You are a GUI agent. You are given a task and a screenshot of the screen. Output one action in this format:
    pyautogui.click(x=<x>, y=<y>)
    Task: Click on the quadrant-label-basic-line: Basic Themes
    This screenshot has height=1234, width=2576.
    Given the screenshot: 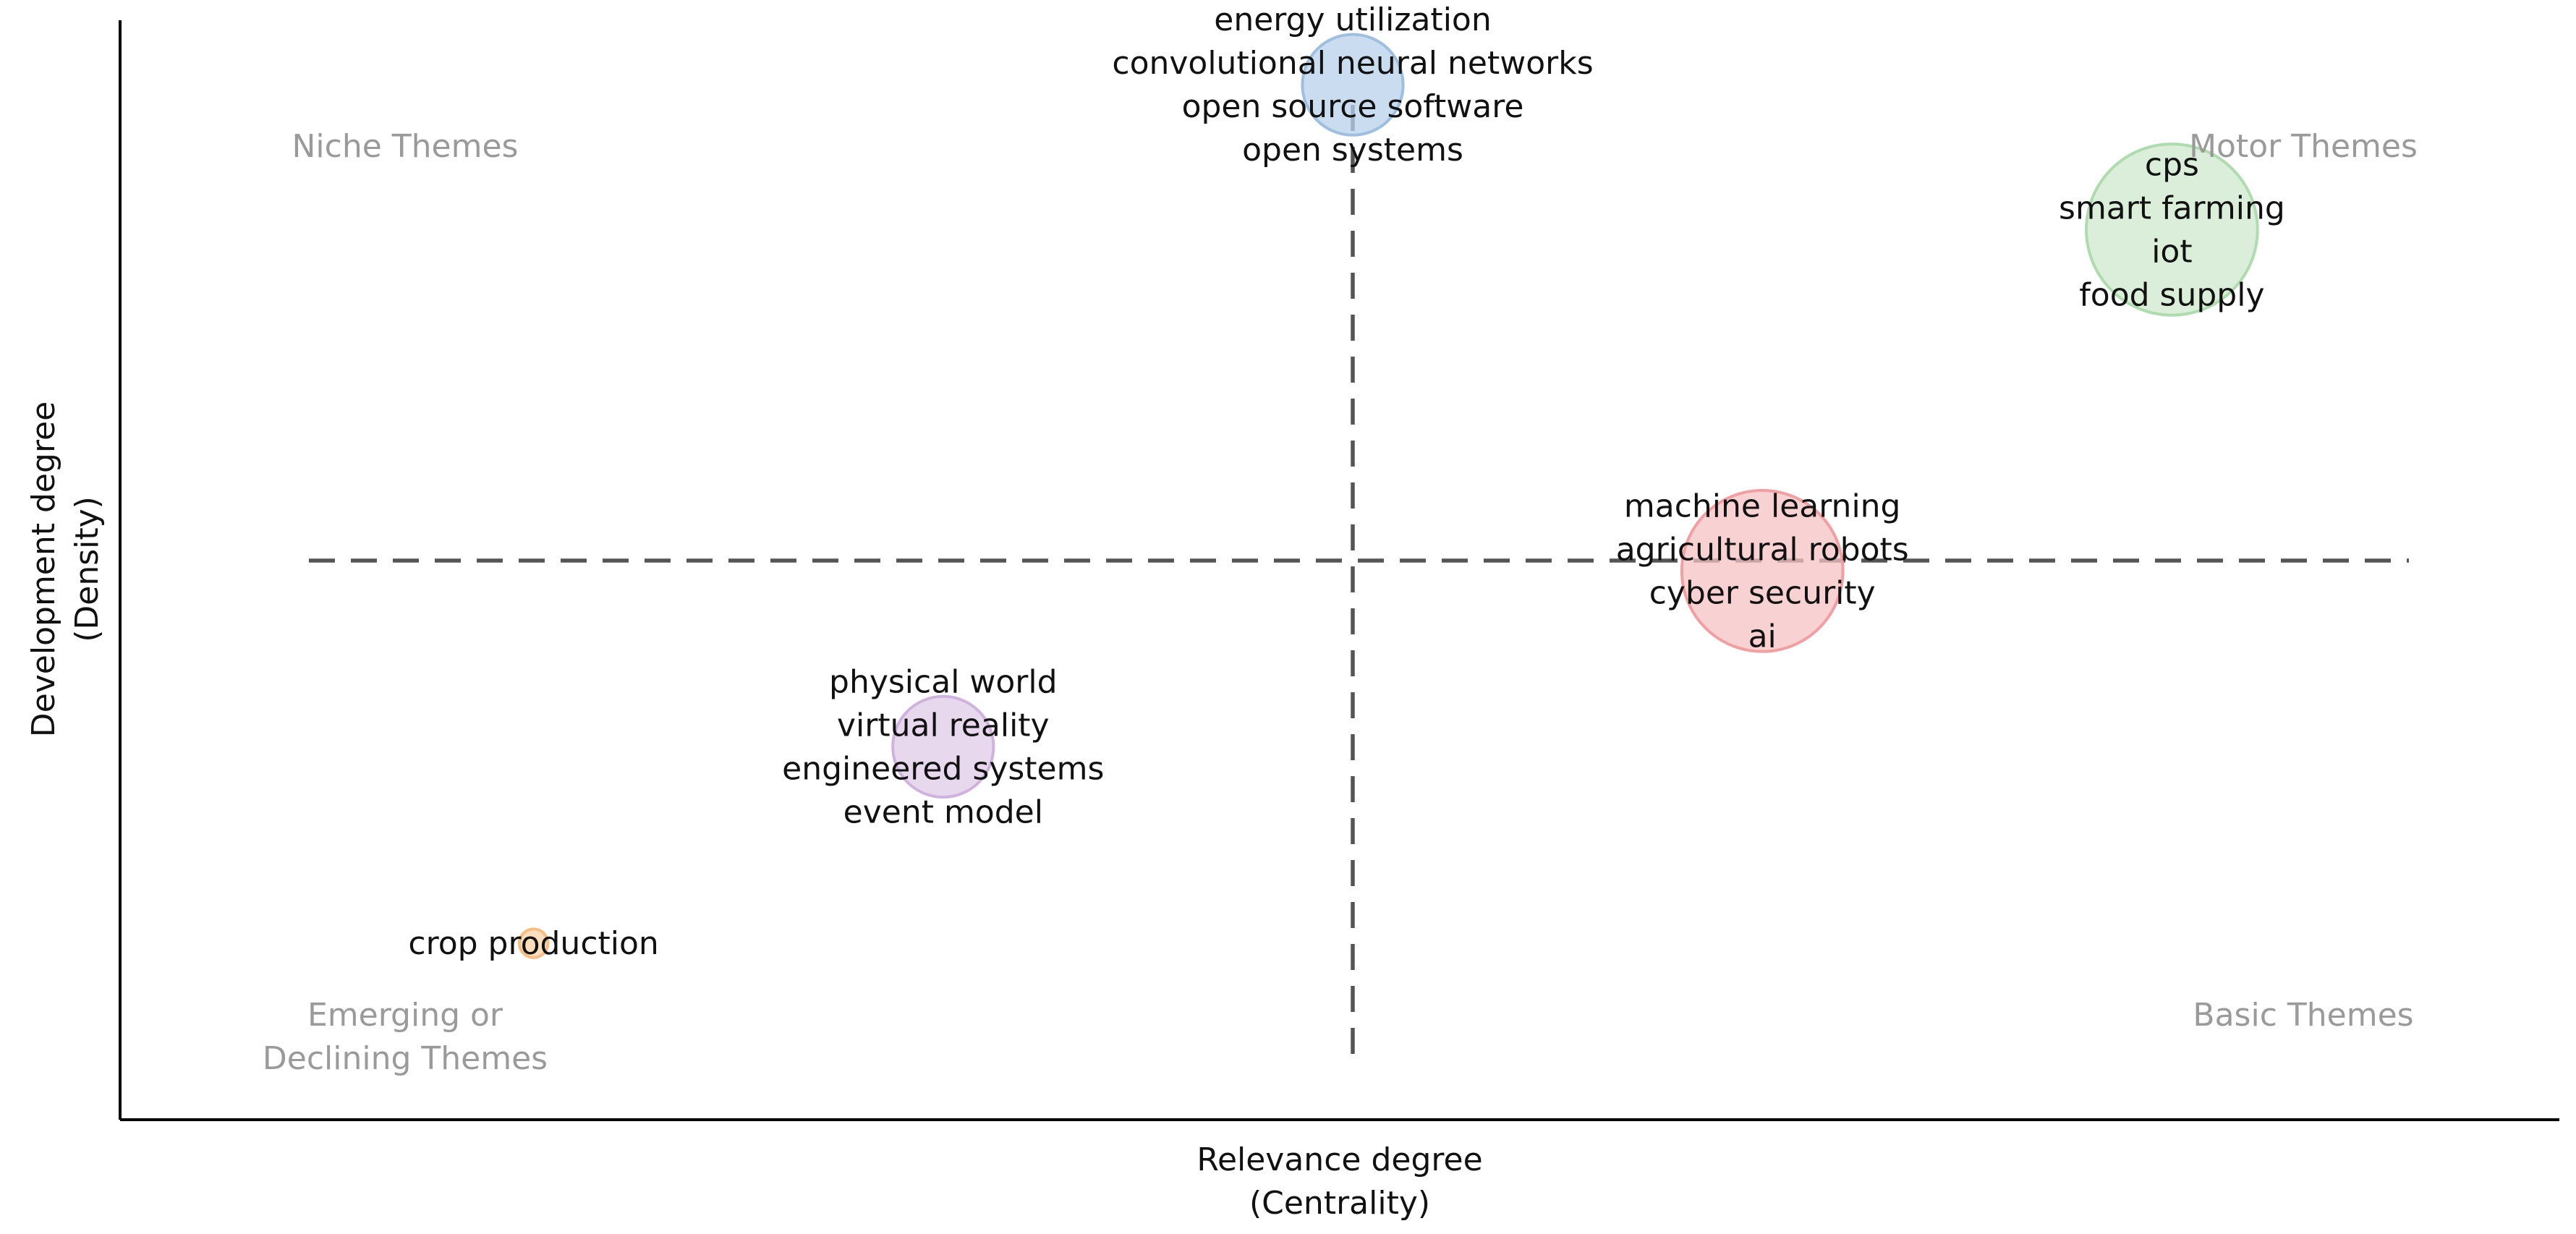 What is the action you would take?
    pyautogui.click(x=2303, y=1015)
    